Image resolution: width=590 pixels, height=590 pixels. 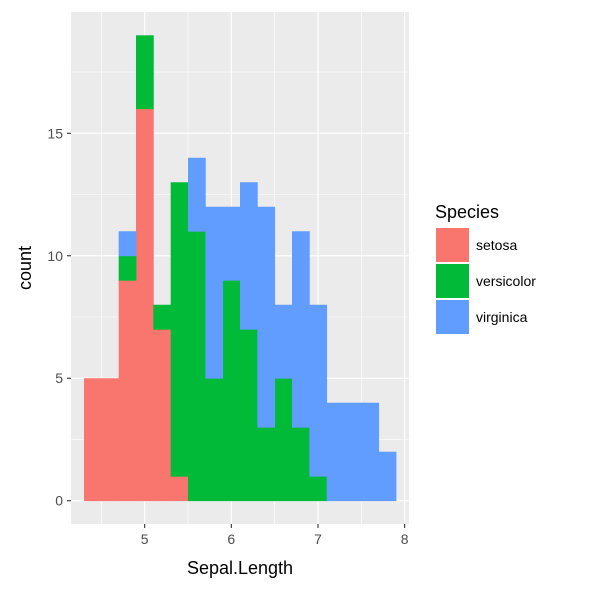 I want to click on legend-key-versicolor, so click(x=452, y=281).